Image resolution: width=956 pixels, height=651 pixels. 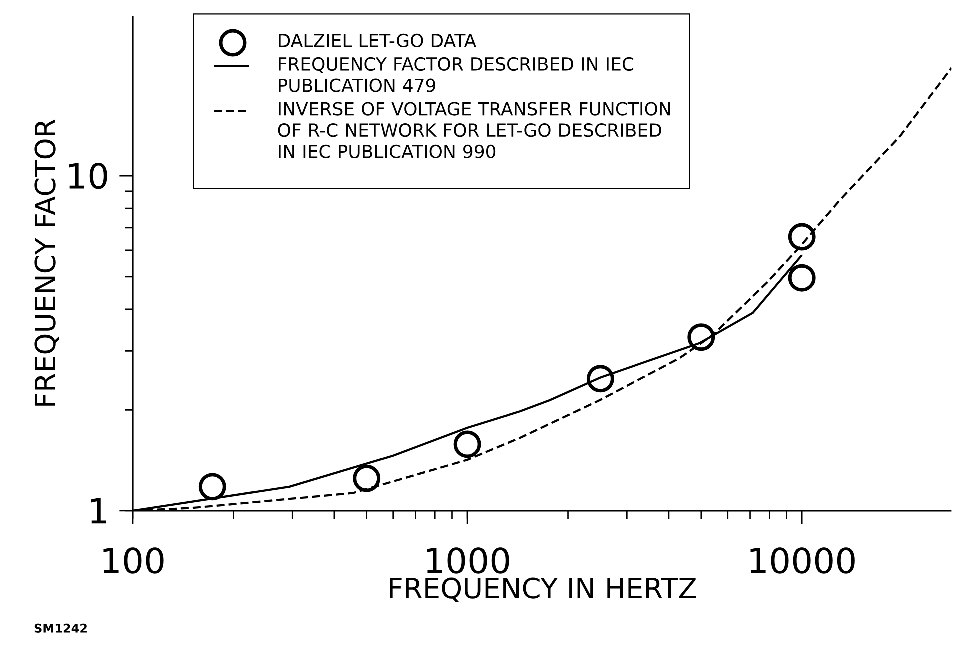 What do you see at coordinates (47, 263) in the screenshot?
I see `y-axis-title: FREQUENCY FACTOR` at bounding box center [47, 263].